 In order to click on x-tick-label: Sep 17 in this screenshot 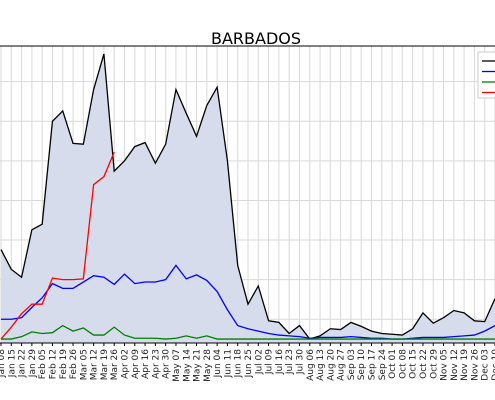, I will do `click(373, 364)`.